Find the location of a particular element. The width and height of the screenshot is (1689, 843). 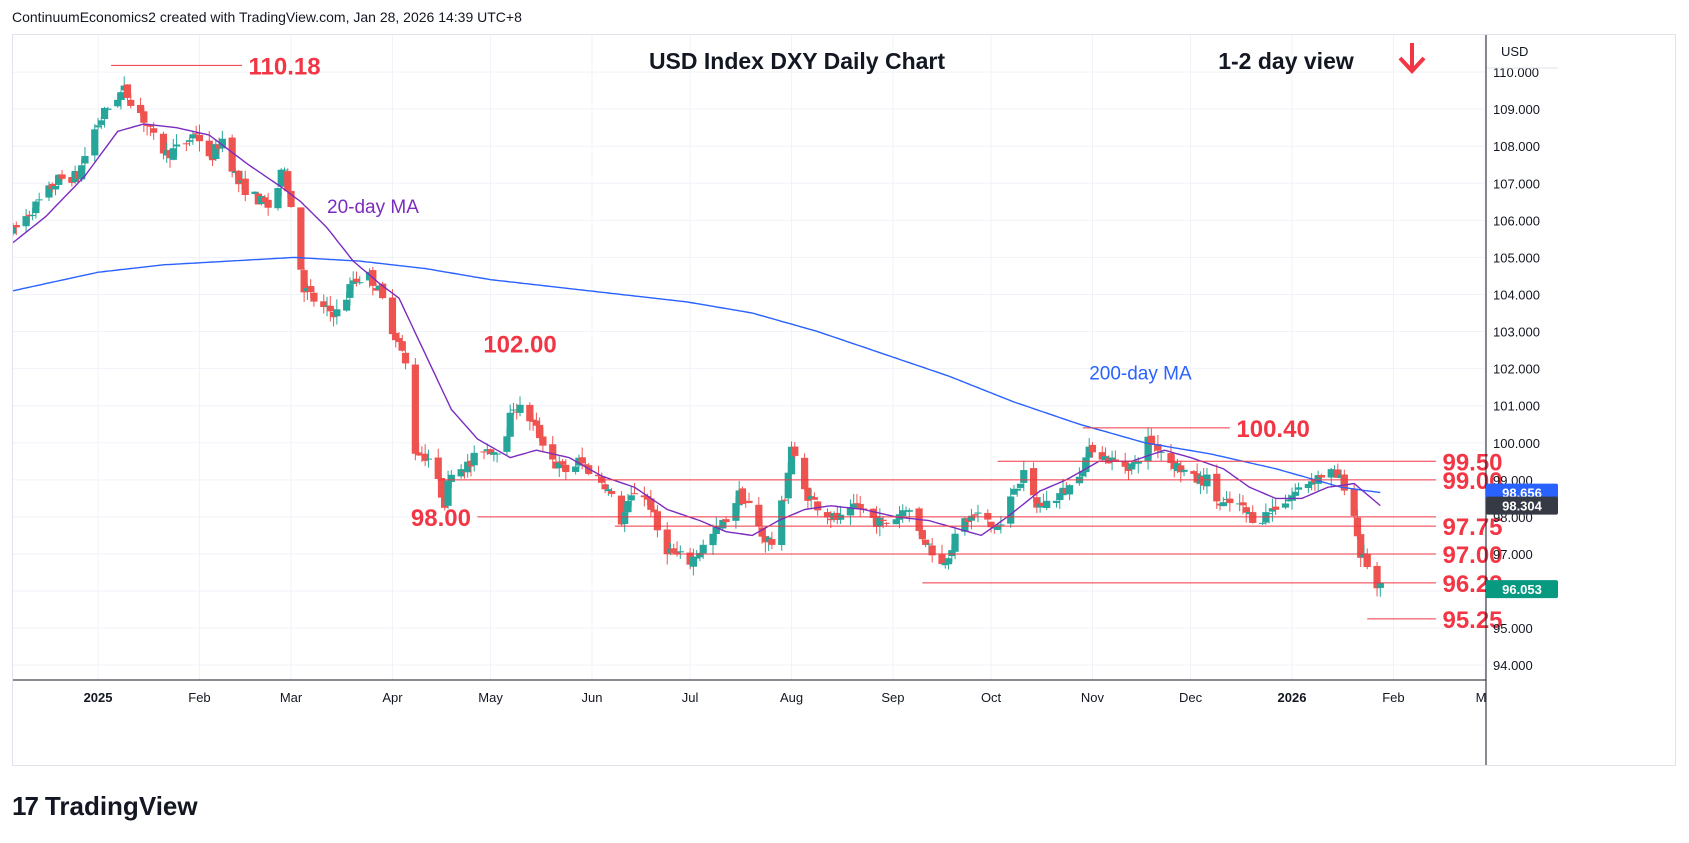

level-label: 98.00 is located at coordinates (441, 518).